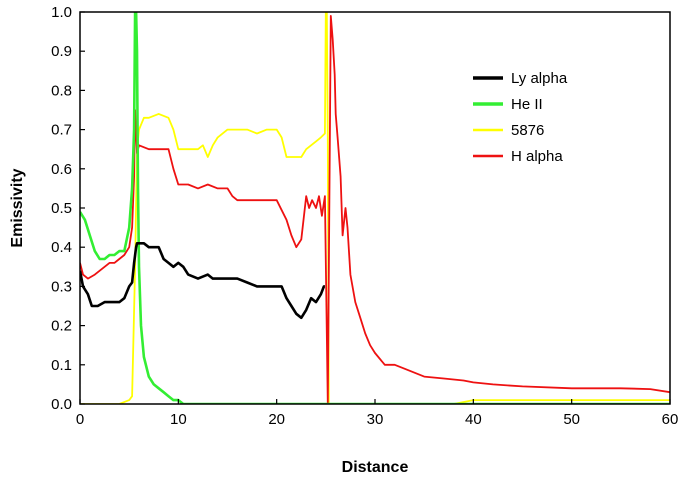 The width and height of the screenshot is (688, 479). What do you see at coordinates (178, 419) in the screenshot?
I see `x-tick-label: 10` at bounding box center [178, 419].